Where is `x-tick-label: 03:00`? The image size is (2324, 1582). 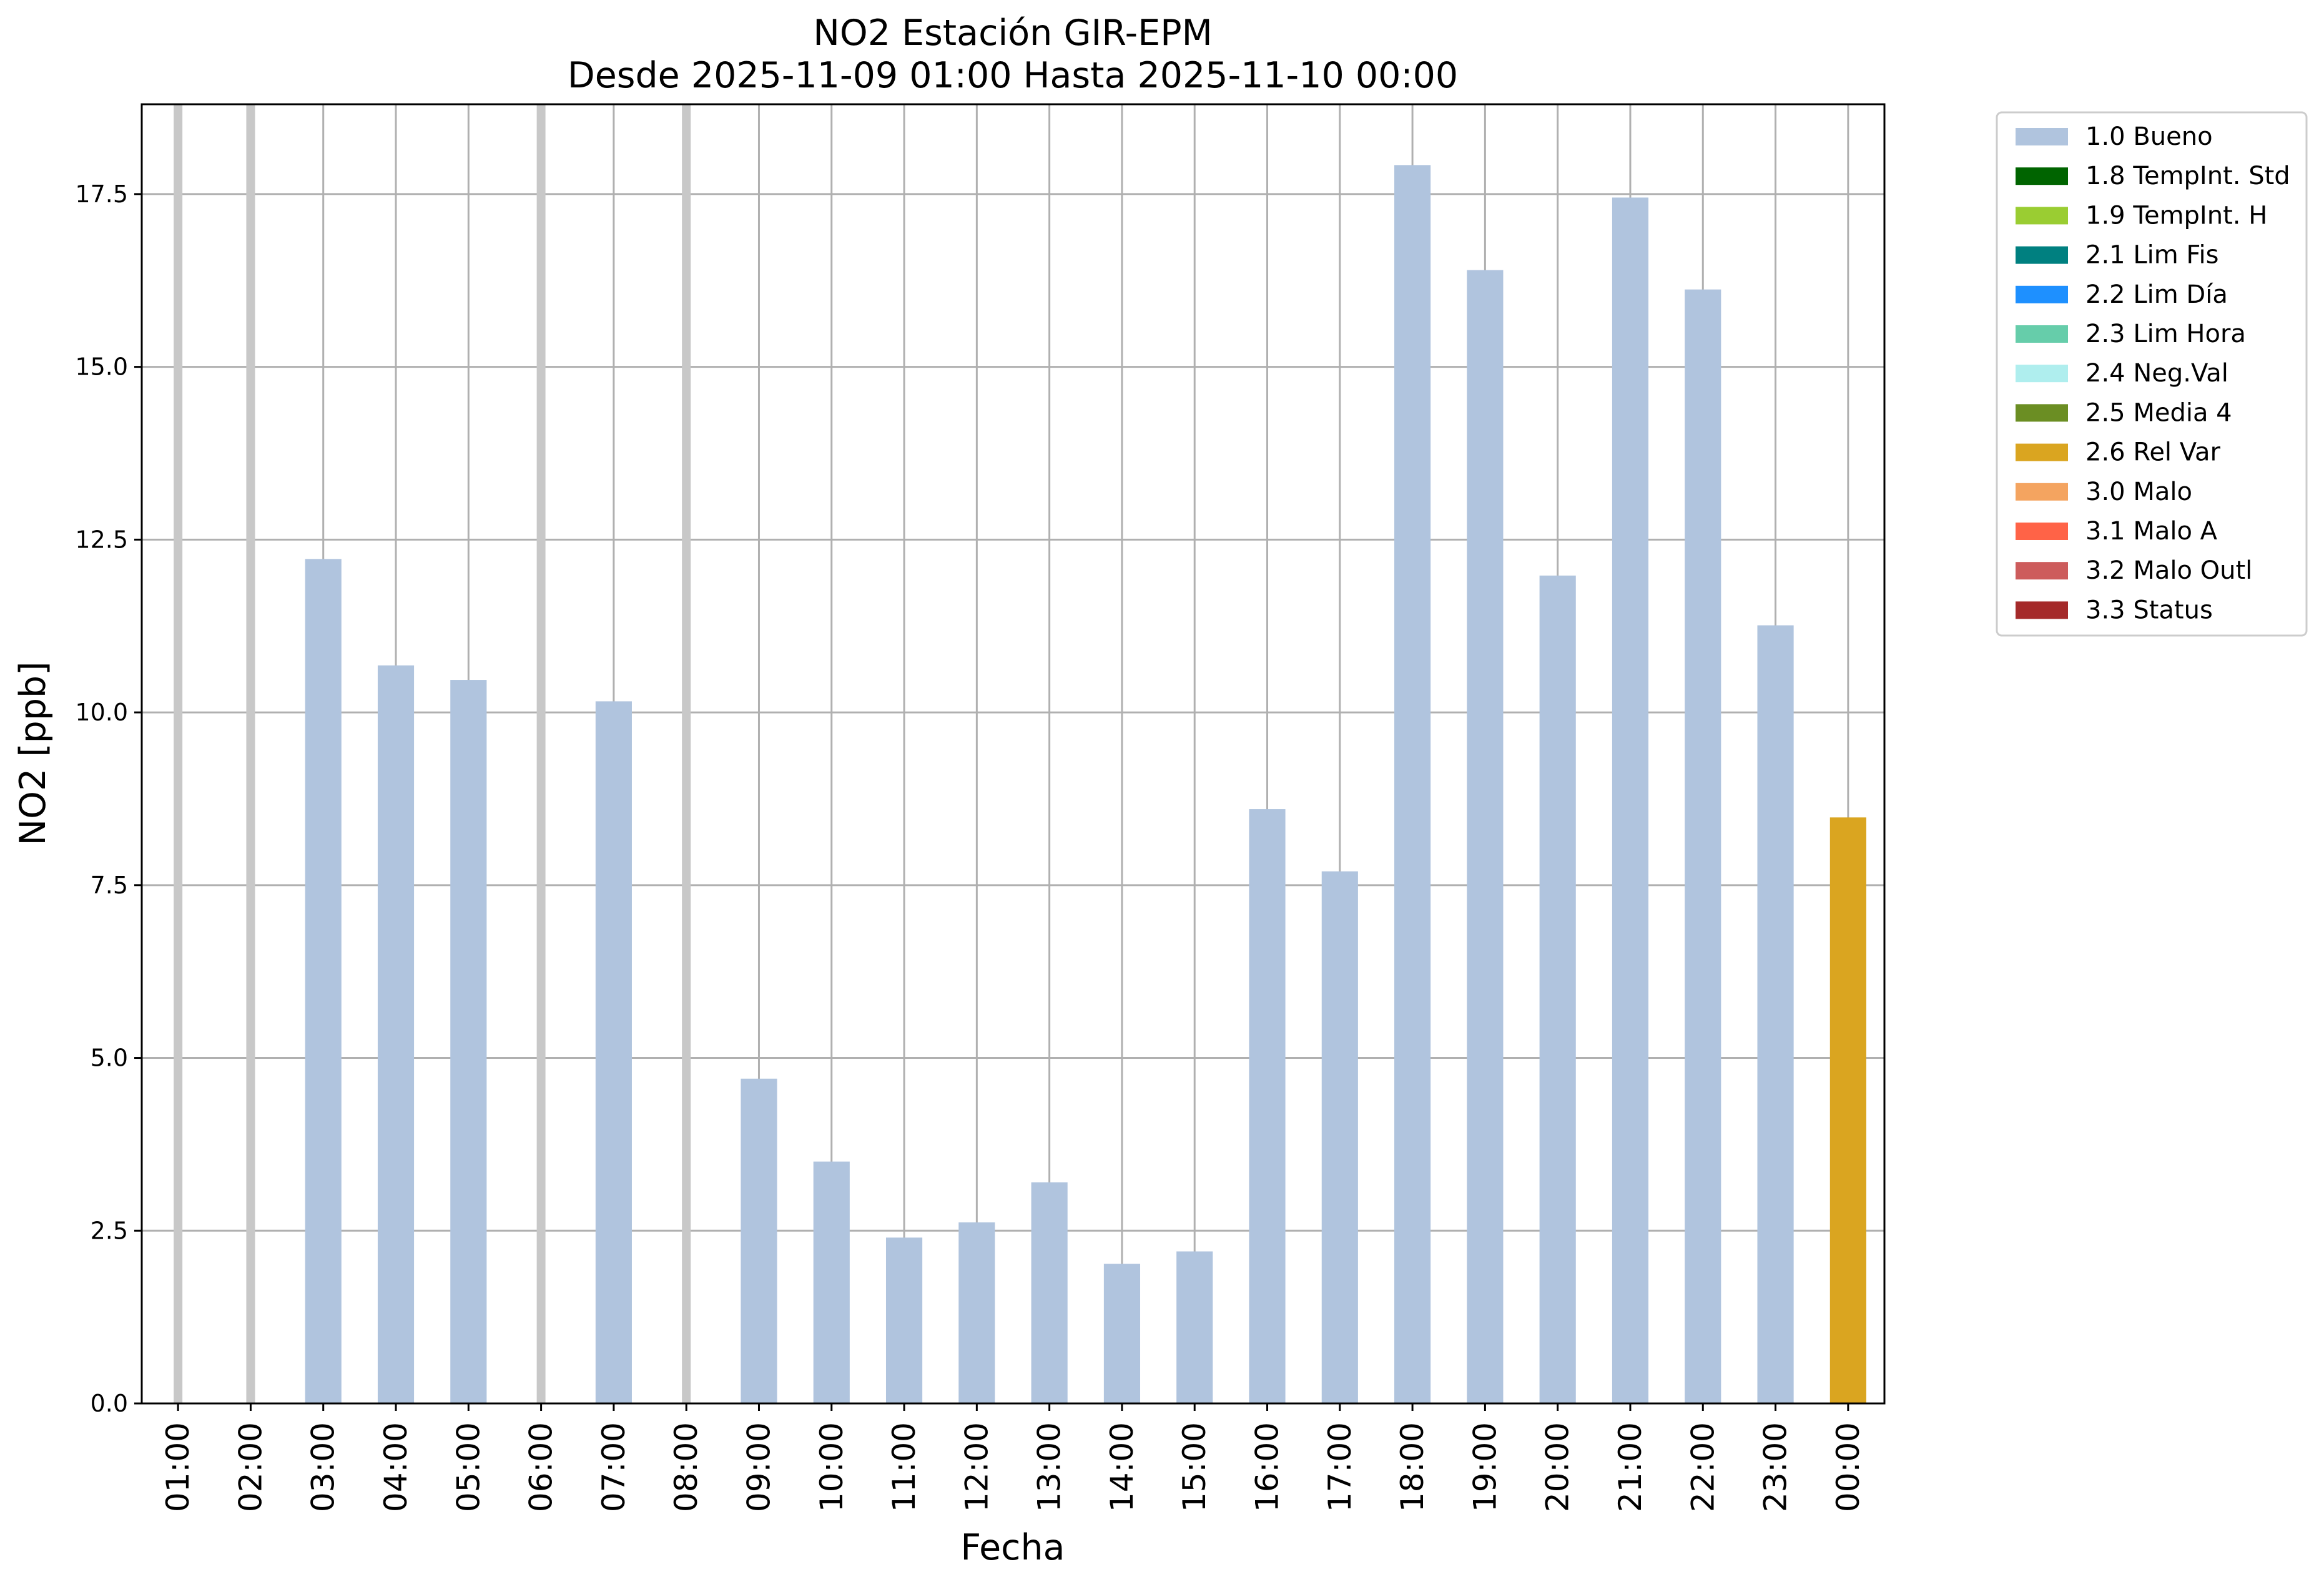
x-tick-label: 03:00 is located at coordinates (323, 1467).